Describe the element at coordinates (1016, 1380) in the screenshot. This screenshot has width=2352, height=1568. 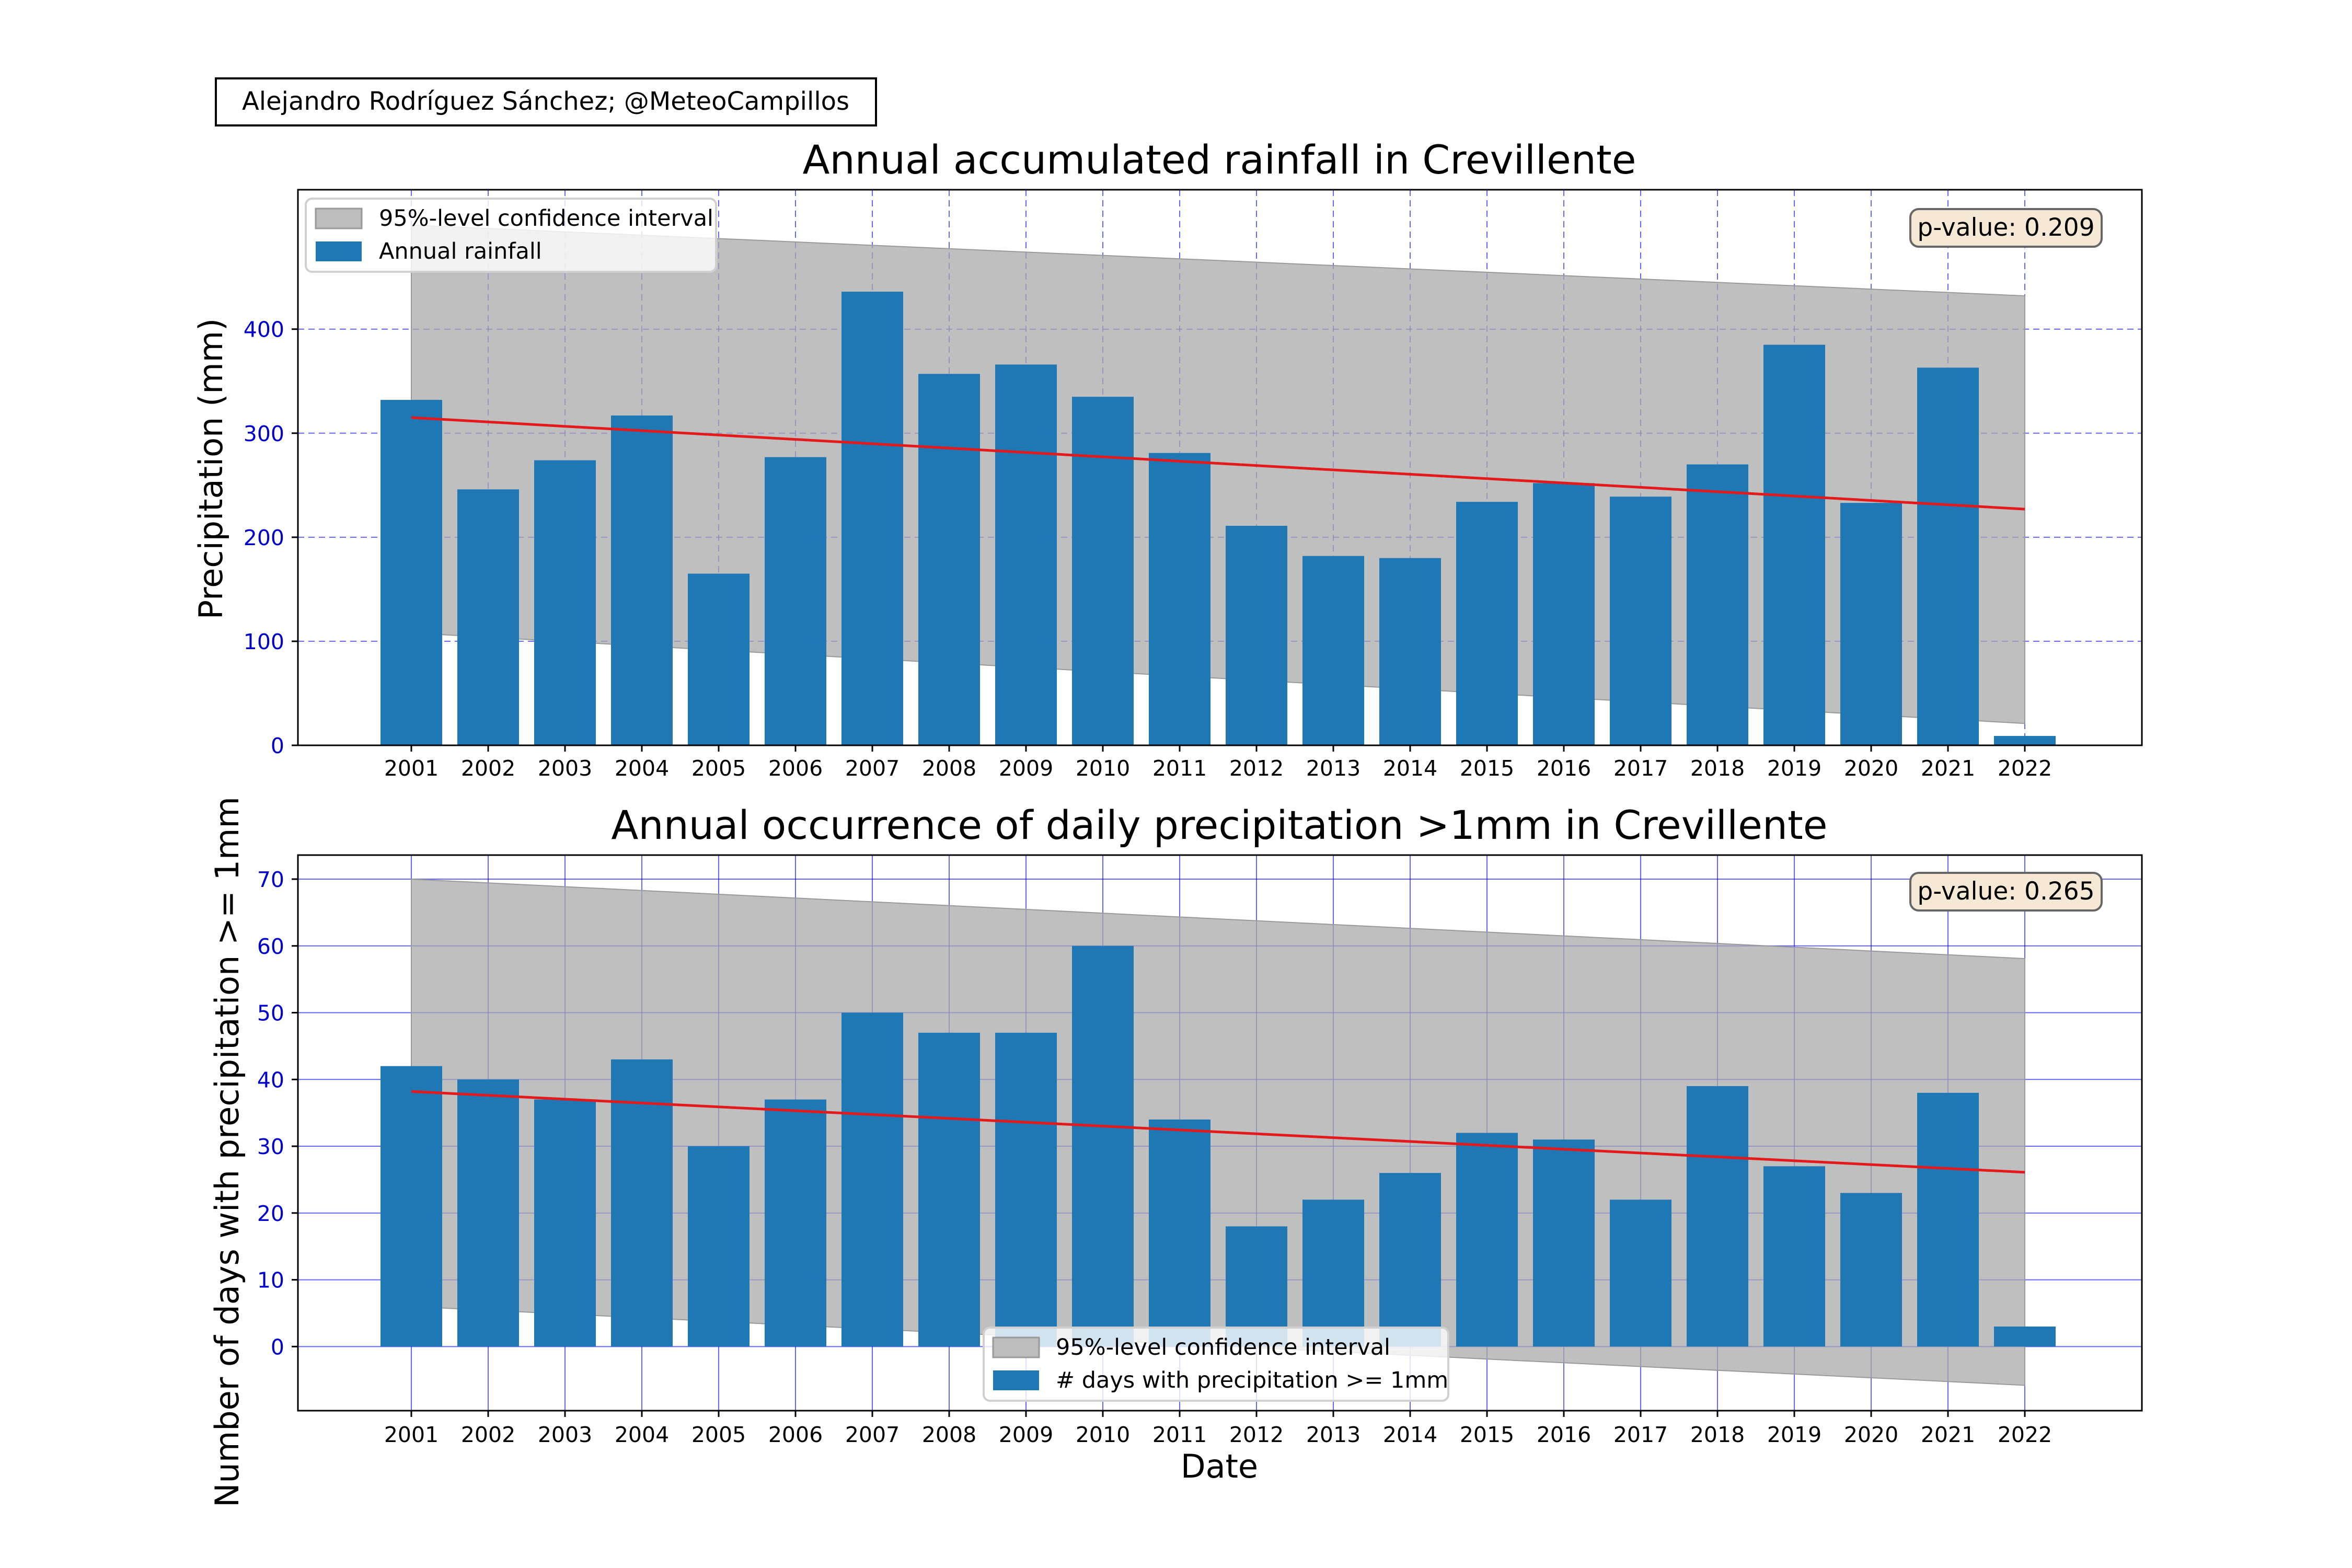
I see `legend-swatch-days` at that location.